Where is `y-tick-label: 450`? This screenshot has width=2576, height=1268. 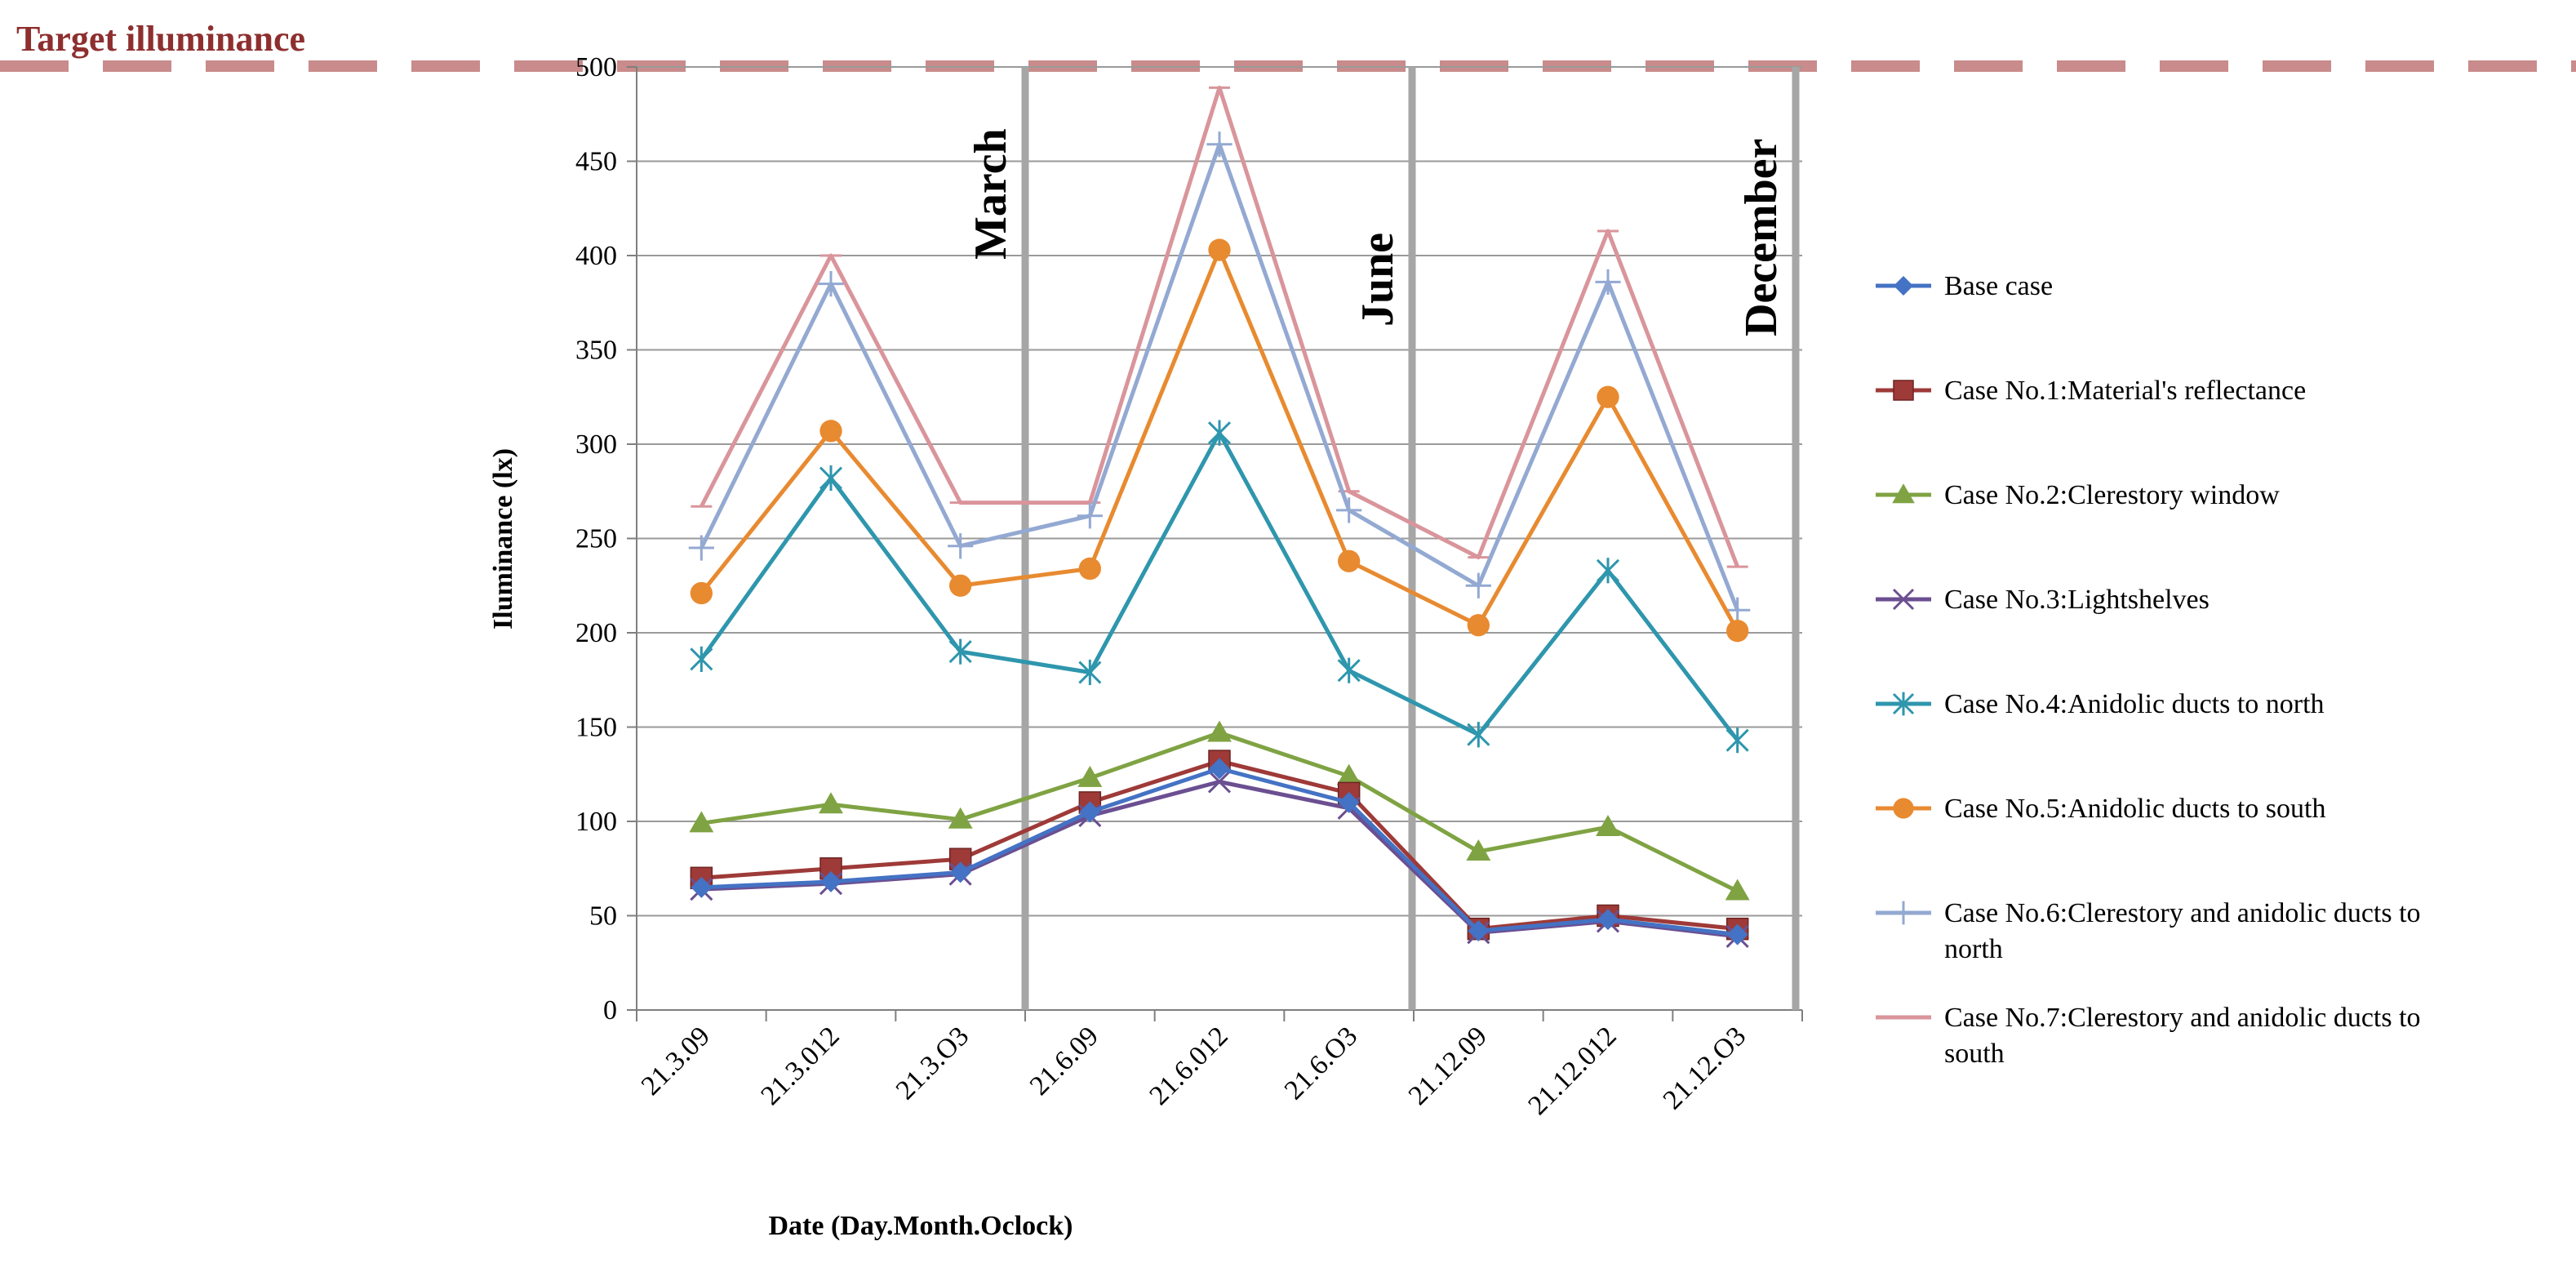
y-tick-label: 450 is located at coordinates (596, 162).